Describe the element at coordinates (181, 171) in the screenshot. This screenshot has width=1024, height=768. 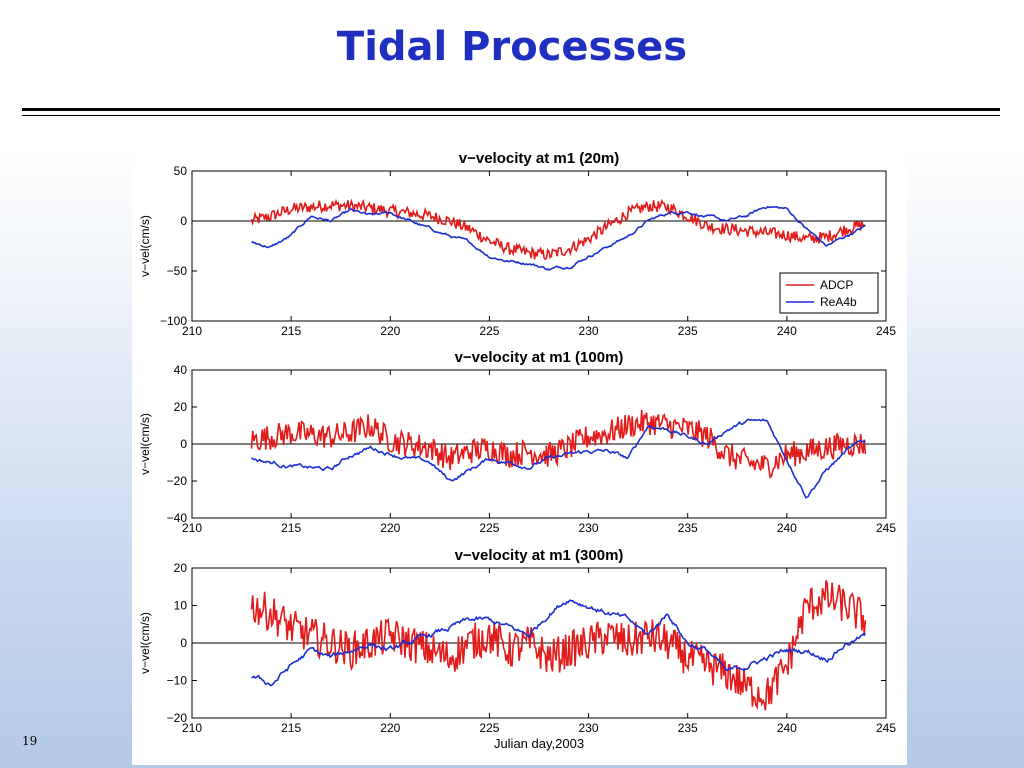
I see `y-tick-label: 50` at that location.